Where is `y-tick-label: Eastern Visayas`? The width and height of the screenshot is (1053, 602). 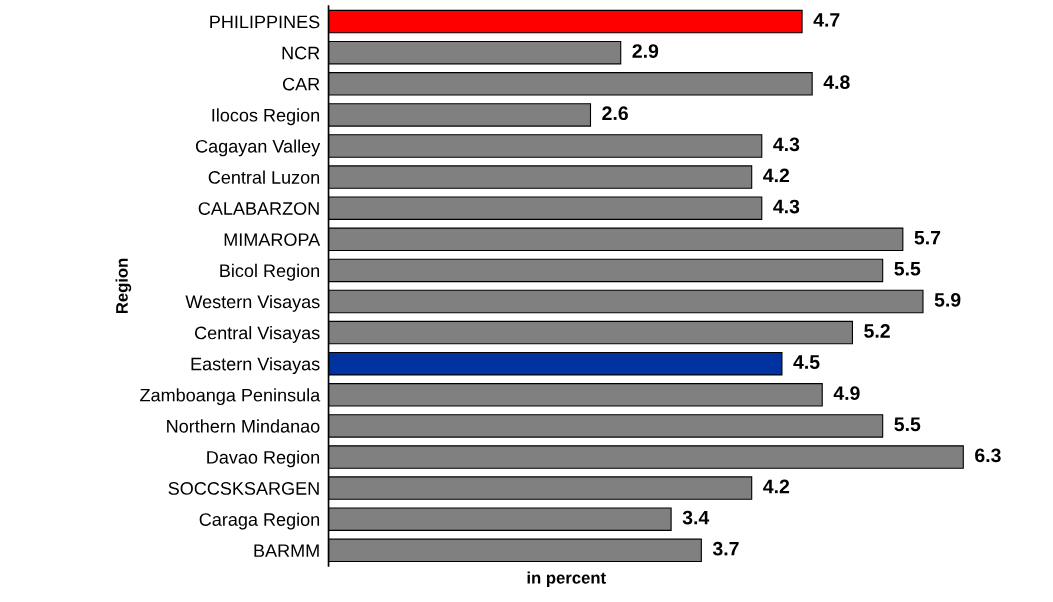
y-tick-label: Eastern Visayas is located at coordinates (255, 365).